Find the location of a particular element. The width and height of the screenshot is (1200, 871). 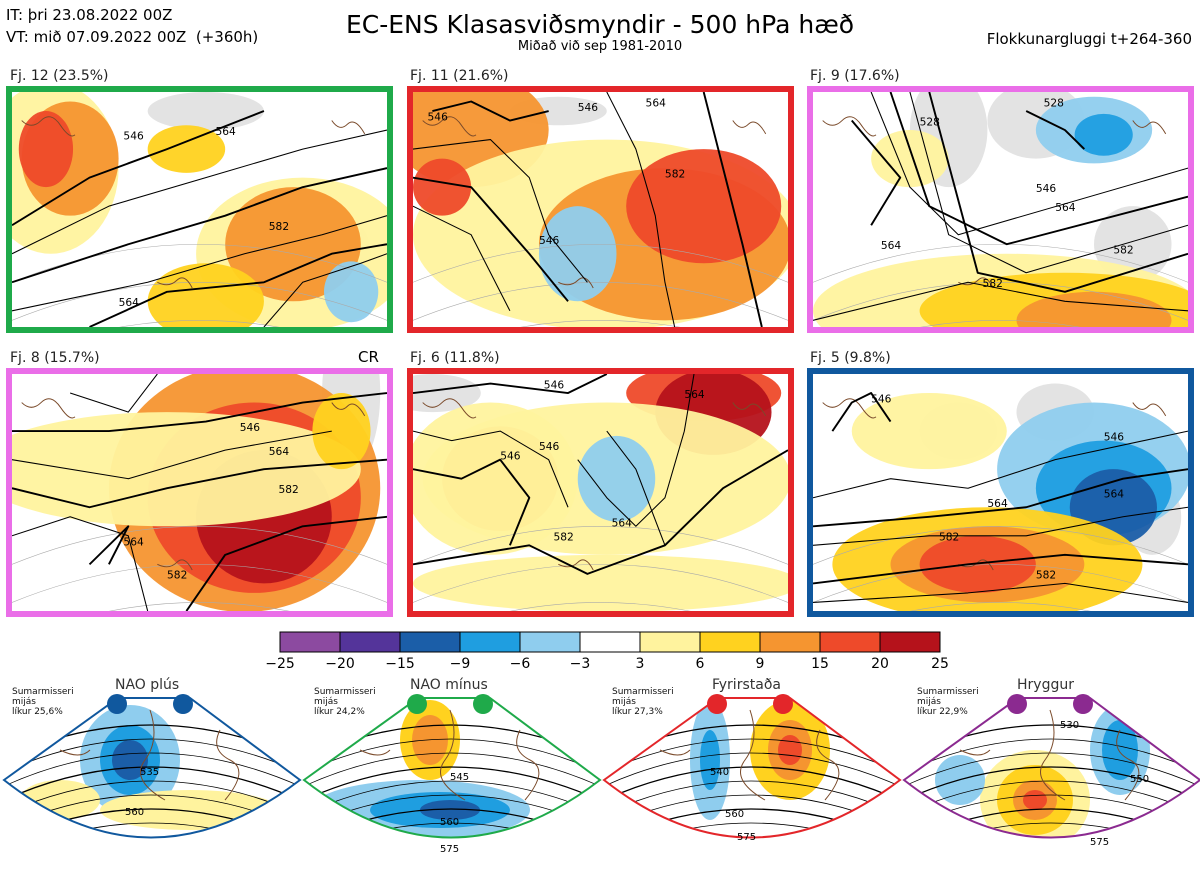

colorbar-tick-12: 25 is located at coordinates (940, 664).